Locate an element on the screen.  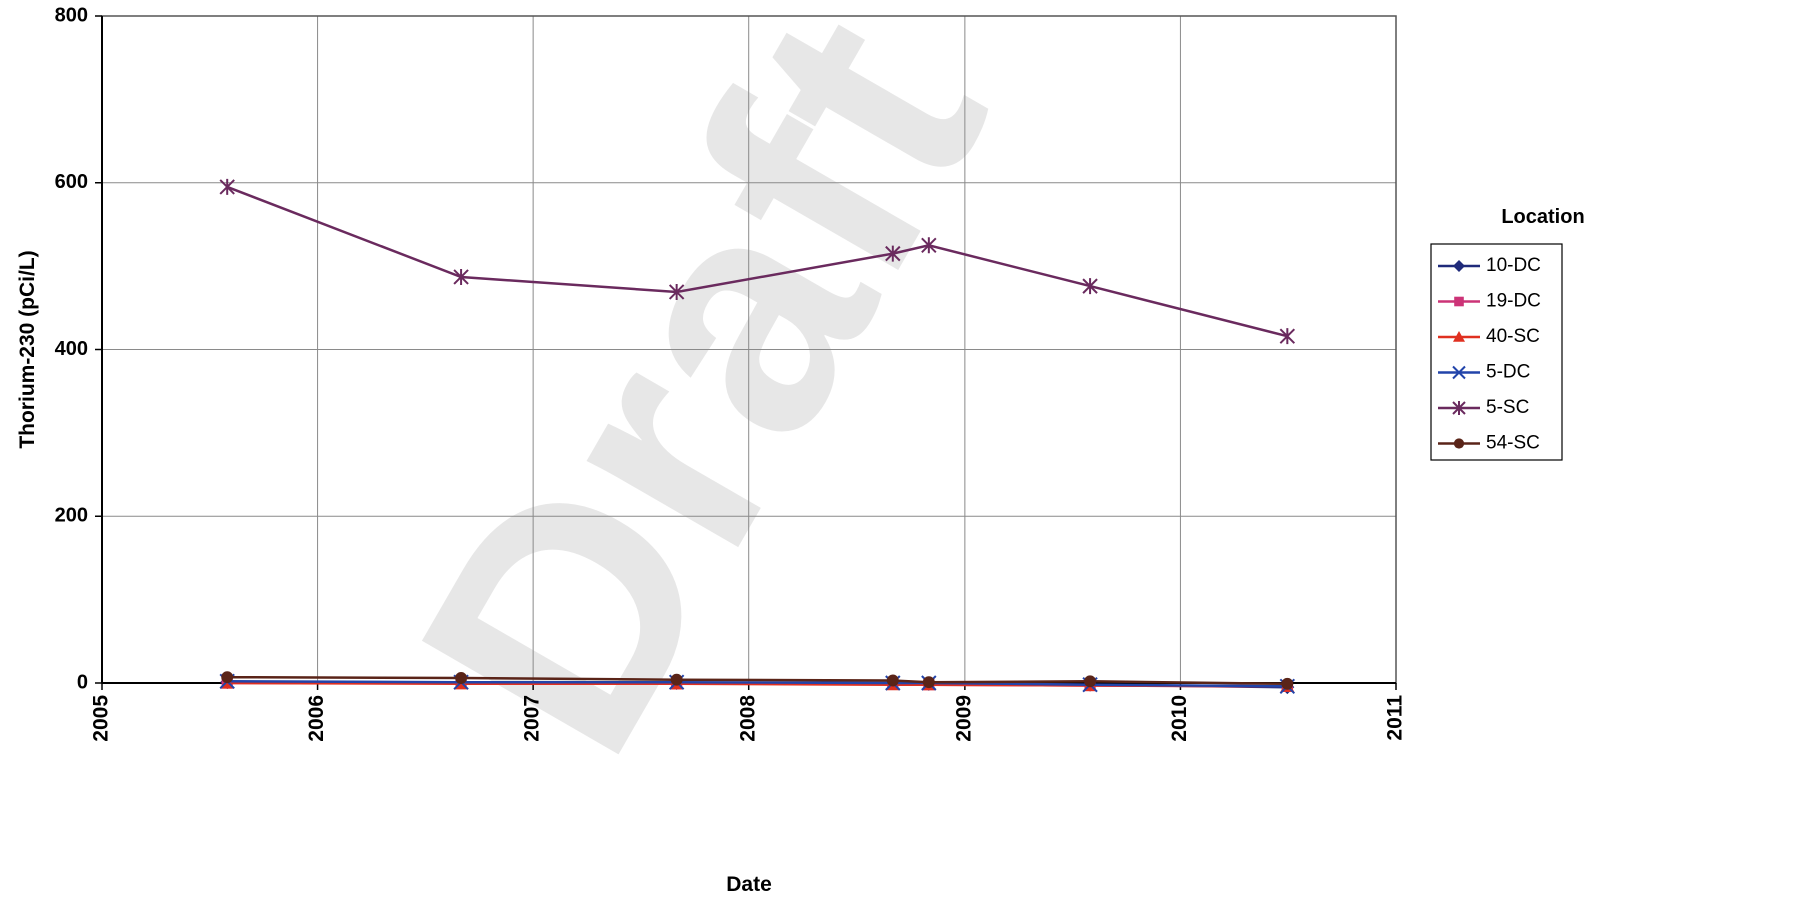
legend-label: 10-DC is located at coordinates (1513, 265).